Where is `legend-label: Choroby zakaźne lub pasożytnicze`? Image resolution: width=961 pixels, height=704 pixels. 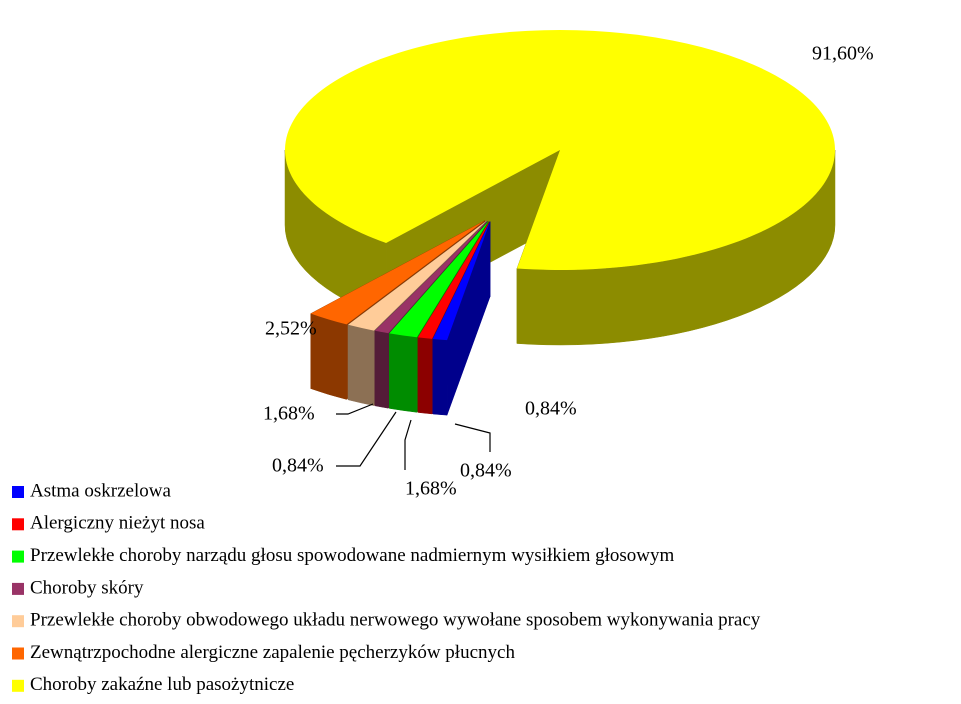 legend-label: Choroby zakaźne lub pasożytnicze is located at coordinates (162, 684).